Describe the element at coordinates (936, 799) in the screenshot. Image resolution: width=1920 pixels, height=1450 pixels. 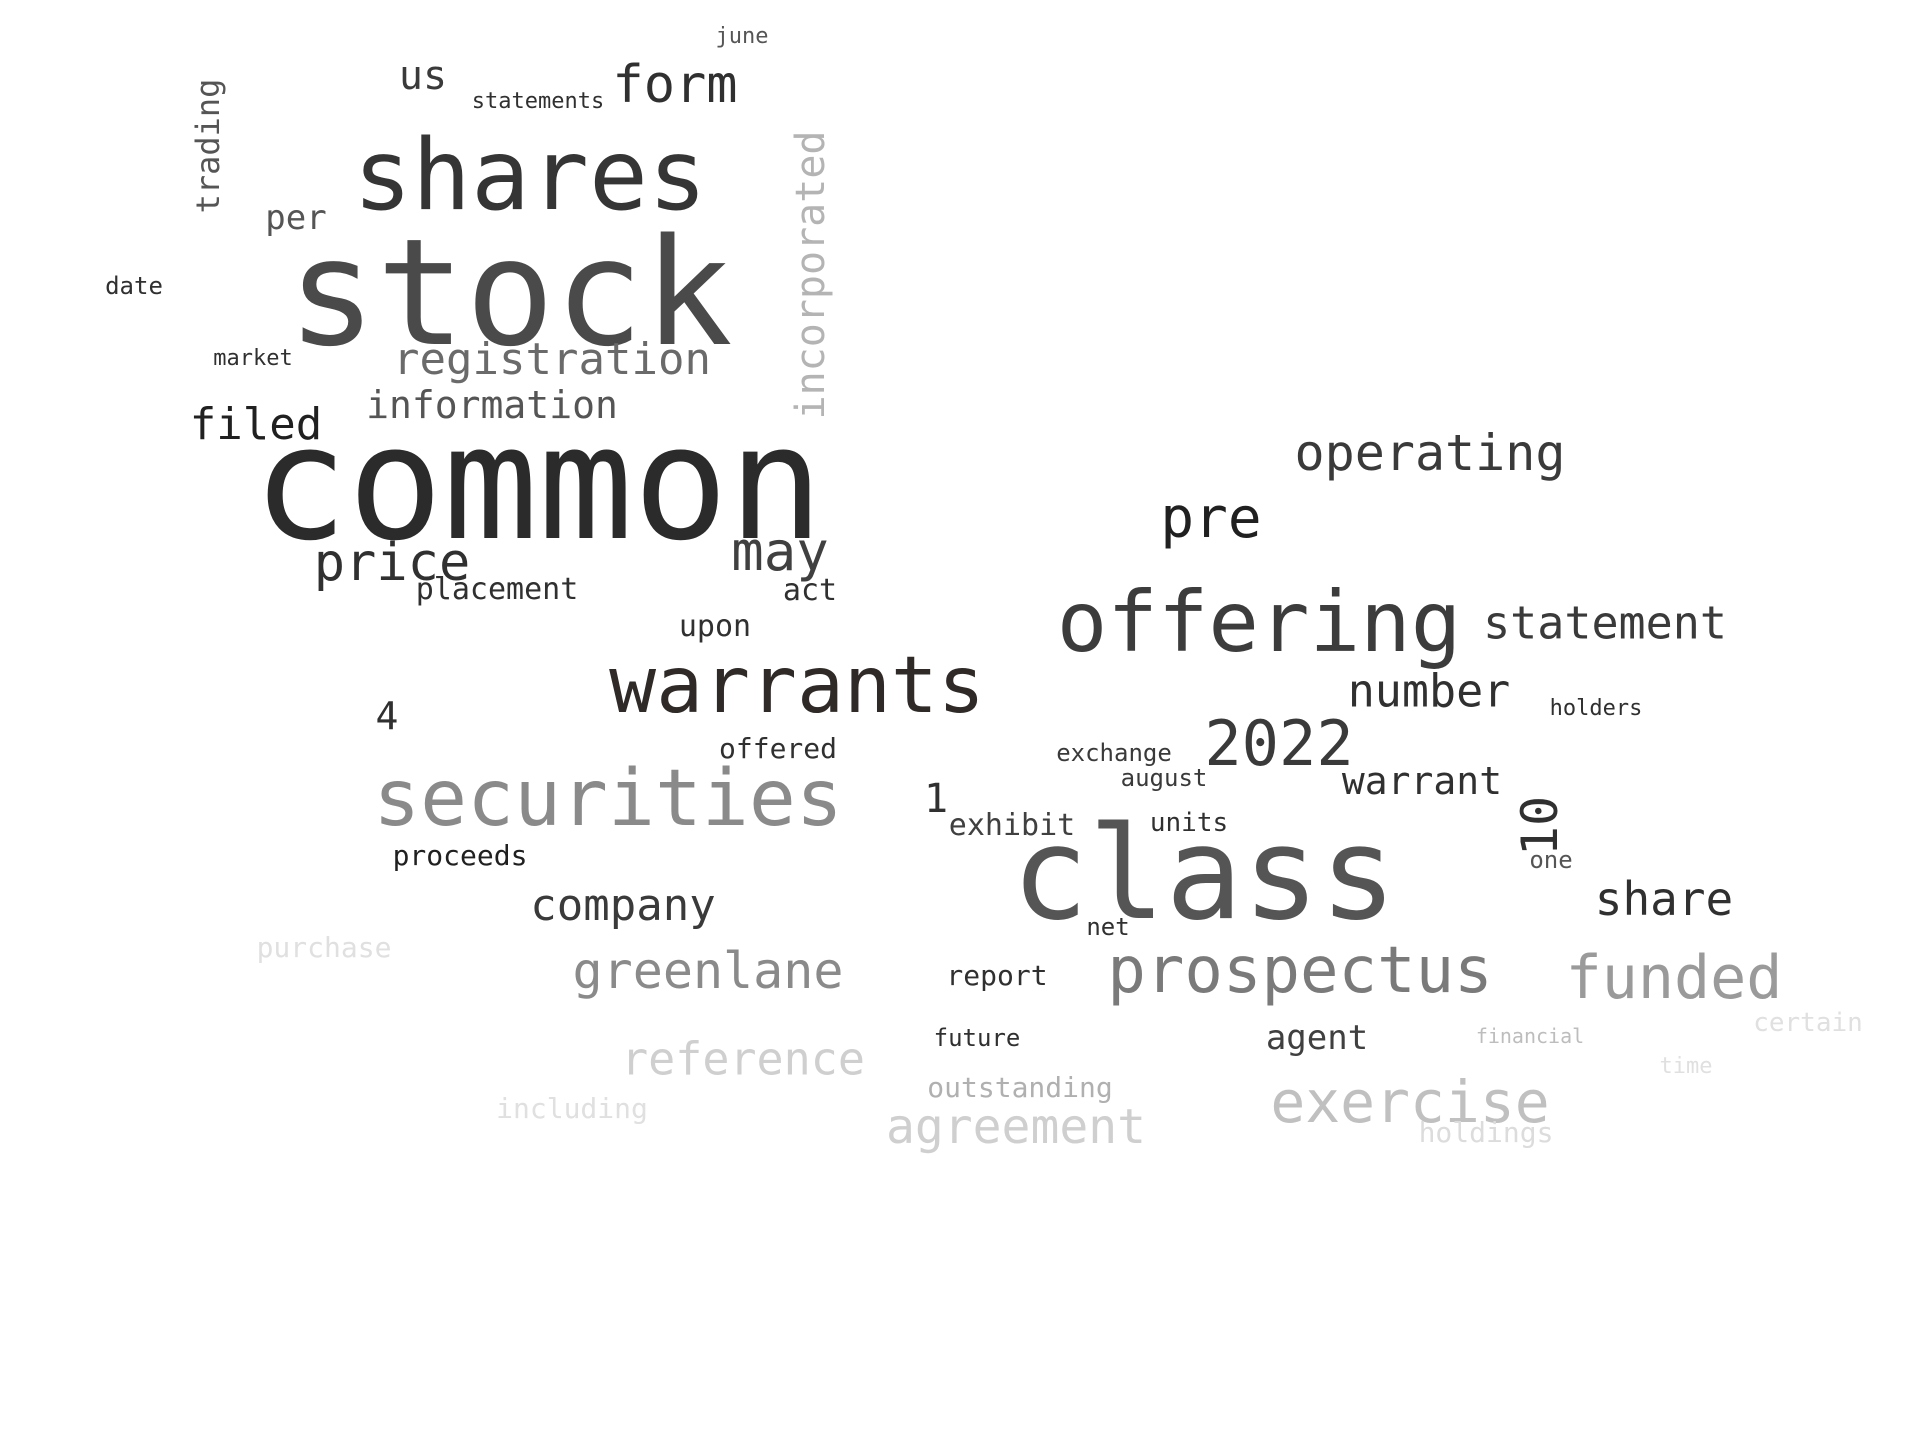
I see `word: 1` at that location.